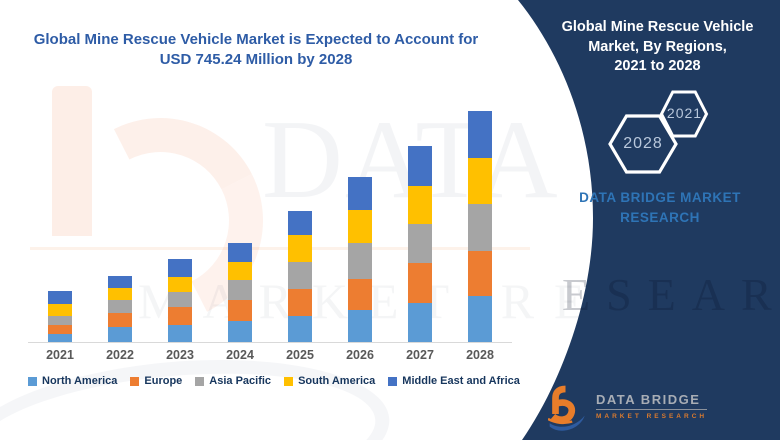 The image size is (780, 440). I want to click on bar-group-2025, so click(300, 224).